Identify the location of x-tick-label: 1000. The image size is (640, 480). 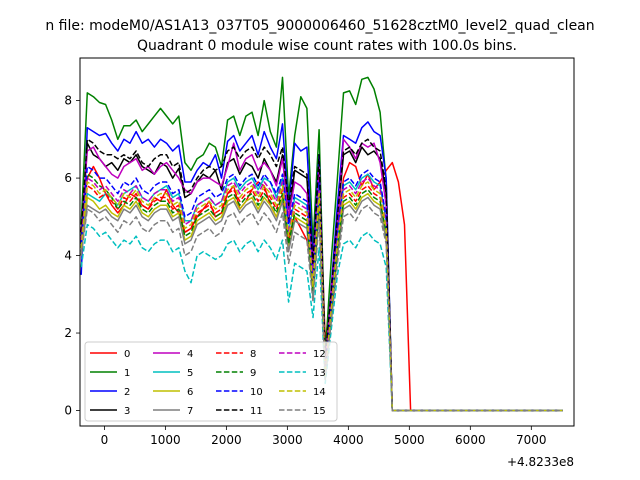
(165, 440).